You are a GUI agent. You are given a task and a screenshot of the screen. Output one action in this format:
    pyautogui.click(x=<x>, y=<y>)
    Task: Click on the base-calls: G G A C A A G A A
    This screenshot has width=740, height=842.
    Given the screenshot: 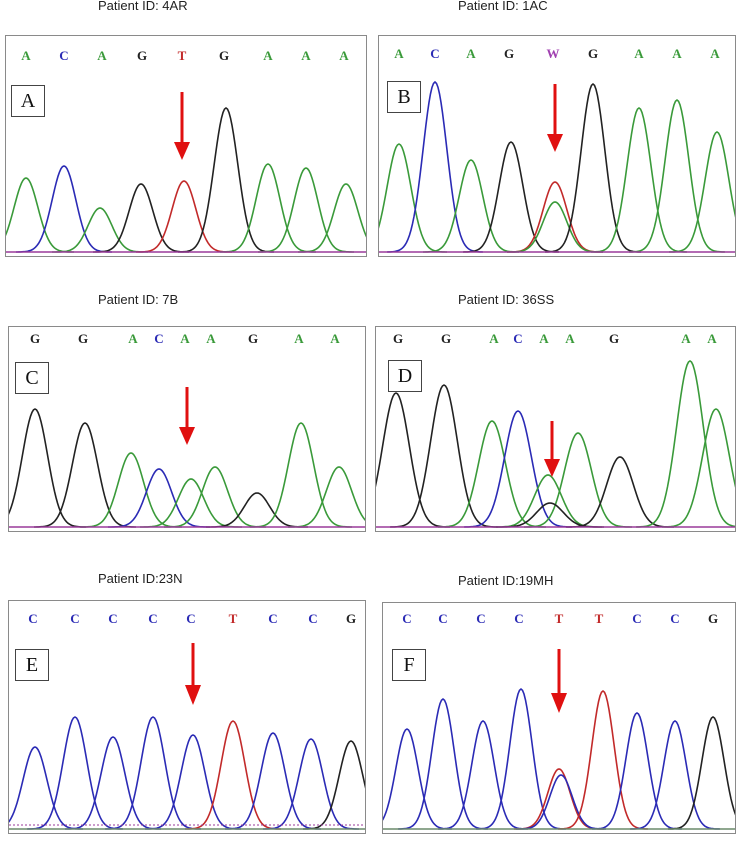 What is the action you would take?
    pyautogui.click(x=555, y=338)
    